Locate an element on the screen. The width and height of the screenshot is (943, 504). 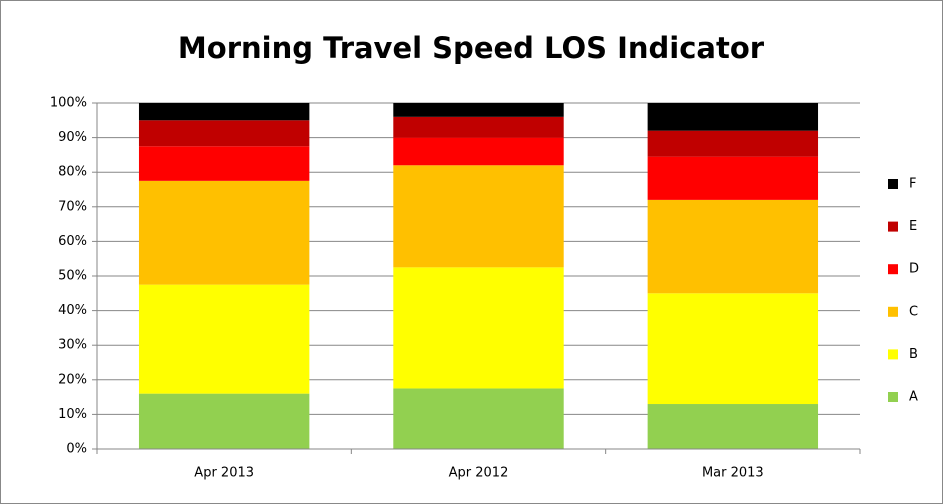
y-tick-label: 10% is located at coordinates (72, 414).